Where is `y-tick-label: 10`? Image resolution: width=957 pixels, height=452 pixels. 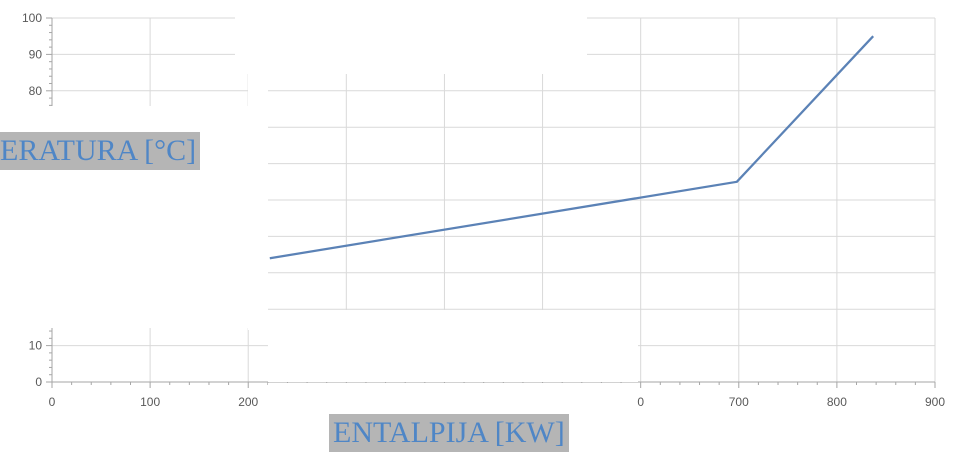
y-tick-label: 10 is located at coordinates (36, 346).